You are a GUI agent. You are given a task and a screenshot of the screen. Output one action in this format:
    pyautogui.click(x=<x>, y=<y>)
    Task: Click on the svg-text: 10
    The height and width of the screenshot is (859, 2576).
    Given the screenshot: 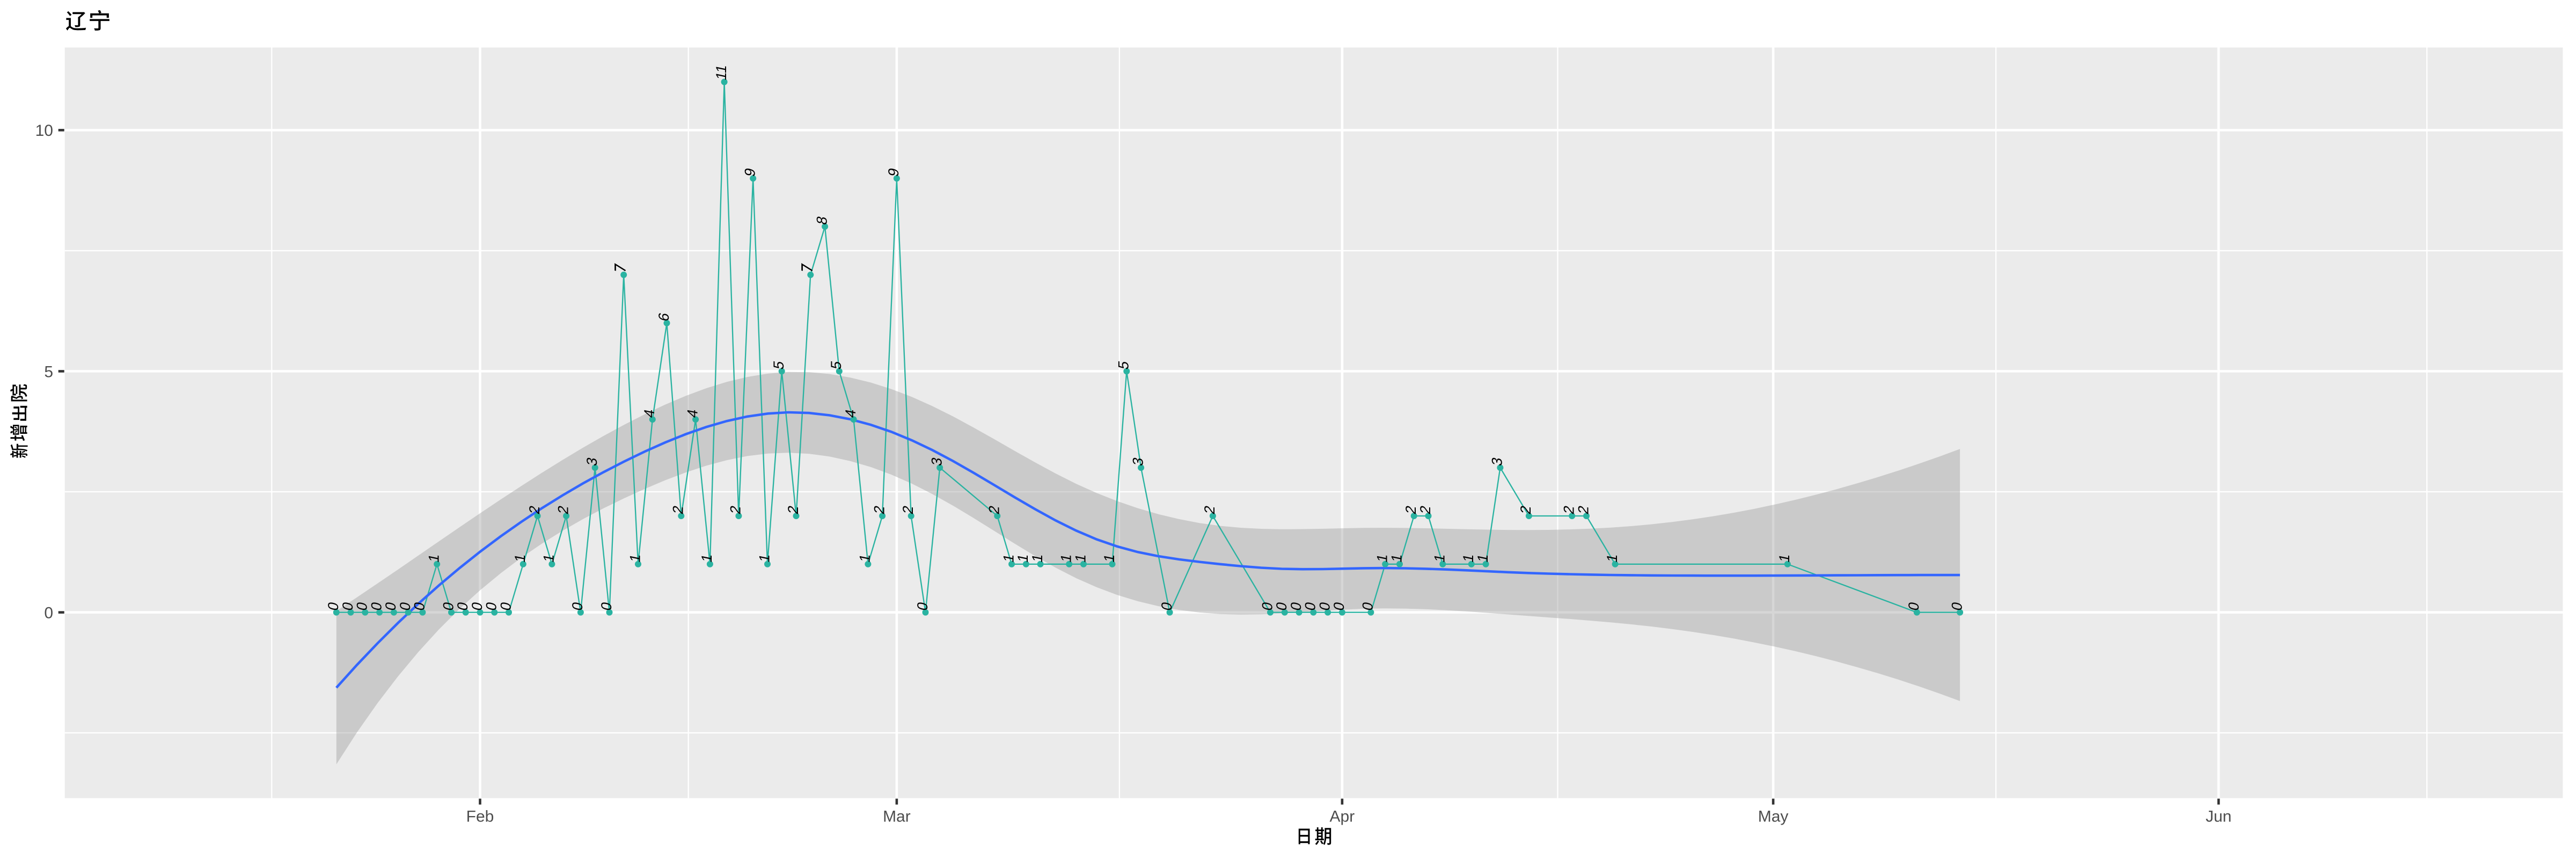 What is the action you would take?
    pyautogui.click(x=44, y=131)
    